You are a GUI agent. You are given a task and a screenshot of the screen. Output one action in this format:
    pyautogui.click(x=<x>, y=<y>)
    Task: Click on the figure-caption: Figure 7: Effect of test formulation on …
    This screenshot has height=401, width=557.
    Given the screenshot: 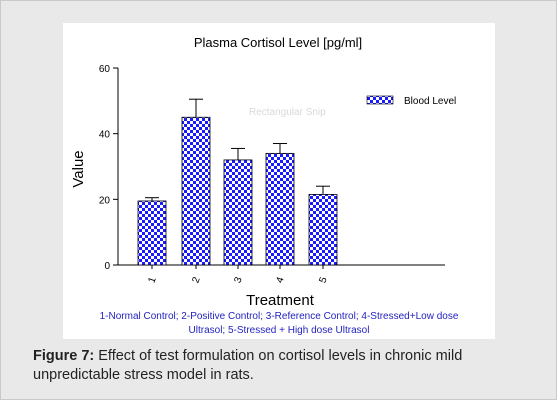 What is the action you would take?
    pyautogui.click(x=283, y=366)
    